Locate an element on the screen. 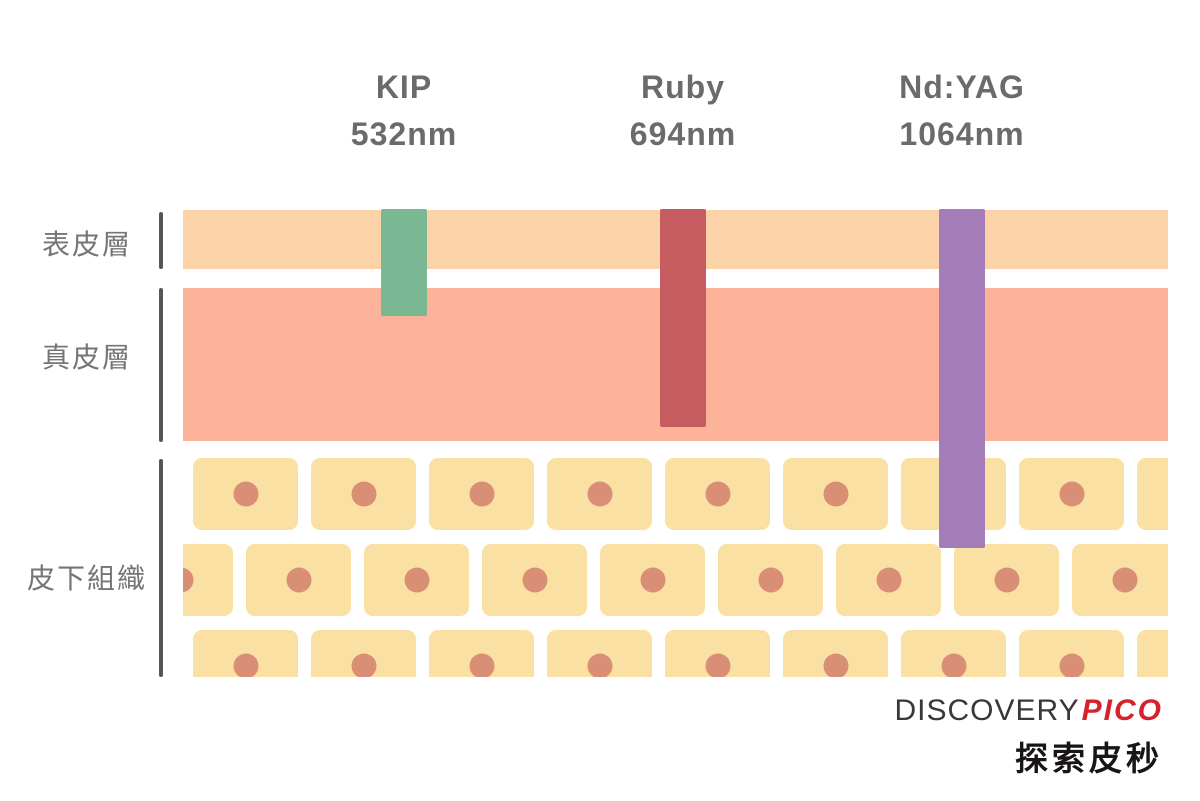 The image size is (1200, 801). laser-name: KIP is located at coordinates (404, 87).